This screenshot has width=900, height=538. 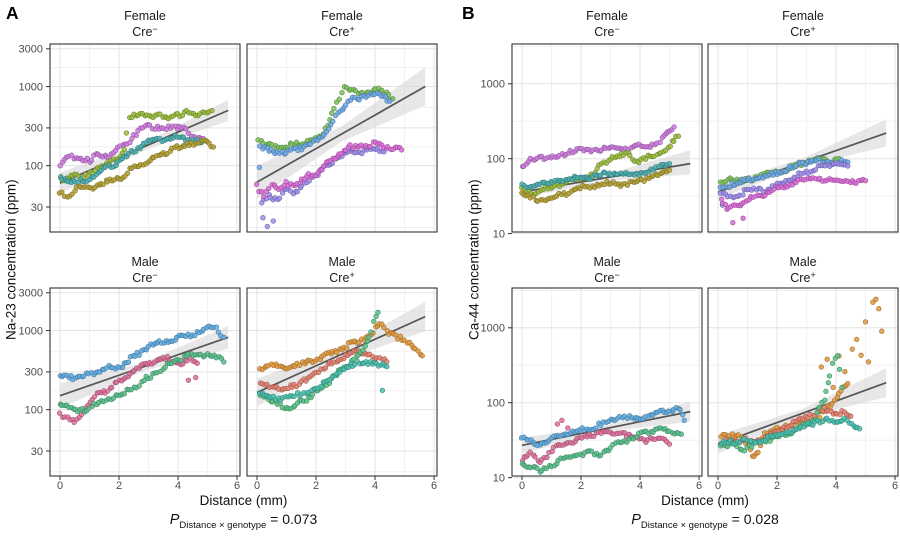 What do you see at coordinates (243, 500) in the screenshot?
I see `panel-a-x-axis-title: Distance (mm)` at bounding box center [243, 500].